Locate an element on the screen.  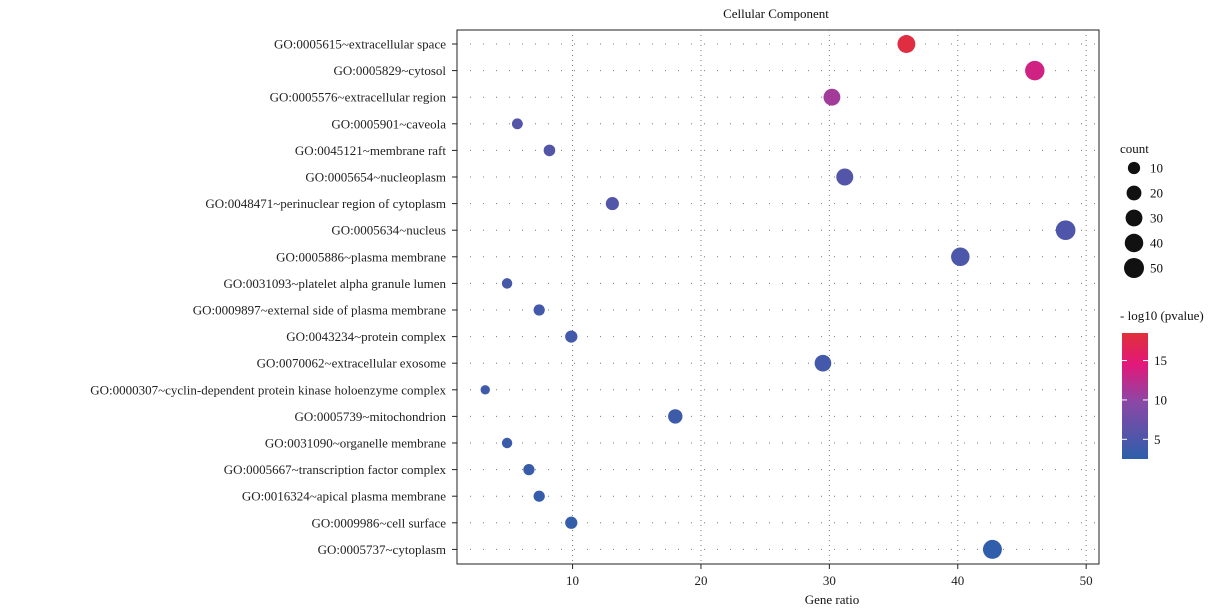
y-tick-label: GO:0070062~extracellular exosome is located at coordinates (352, 363).